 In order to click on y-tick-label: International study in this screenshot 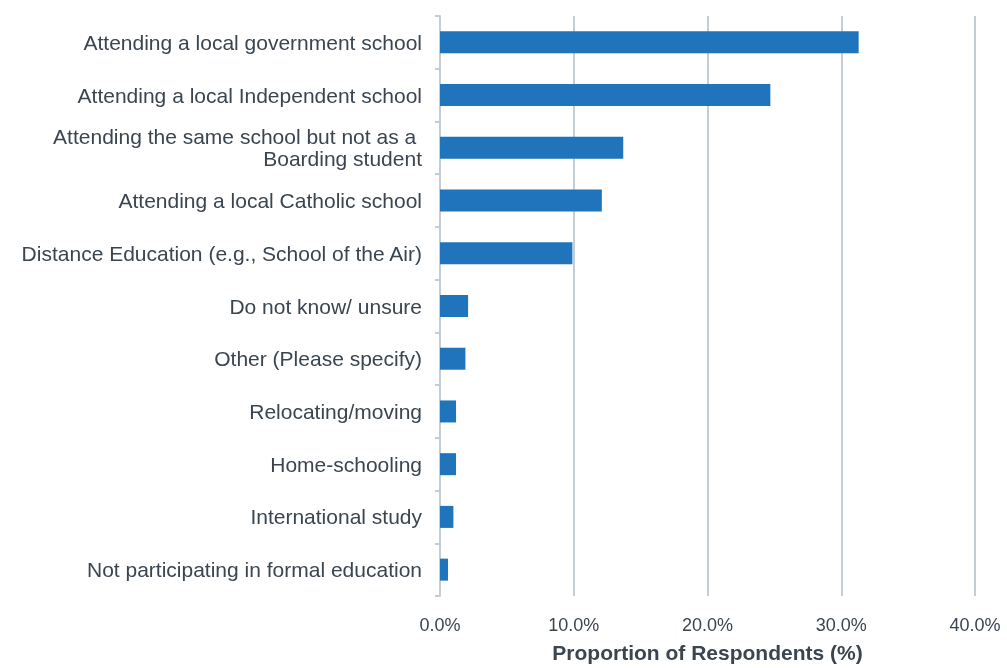, I will do `click(336, 517)`.